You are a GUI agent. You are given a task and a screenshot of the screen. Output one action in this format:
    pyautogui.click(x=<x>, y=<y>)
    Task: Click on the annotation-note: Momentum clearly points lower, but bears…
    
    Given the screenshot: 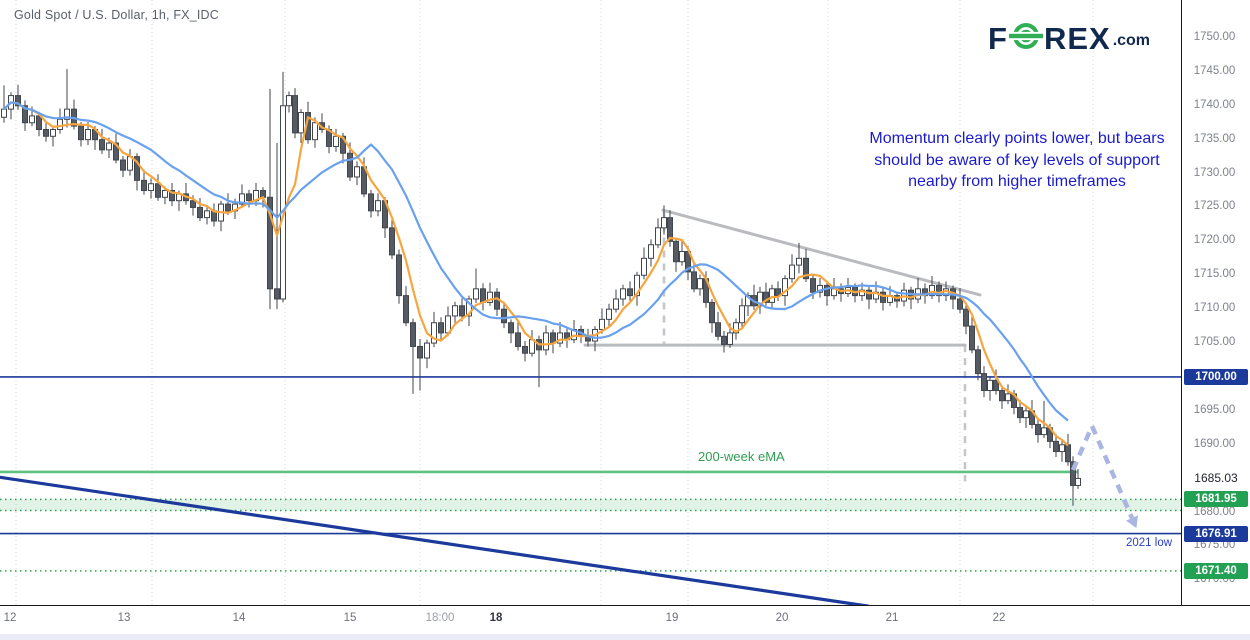 What is the action you would take?
    pyautogui.click(x=1017, y=160)
    